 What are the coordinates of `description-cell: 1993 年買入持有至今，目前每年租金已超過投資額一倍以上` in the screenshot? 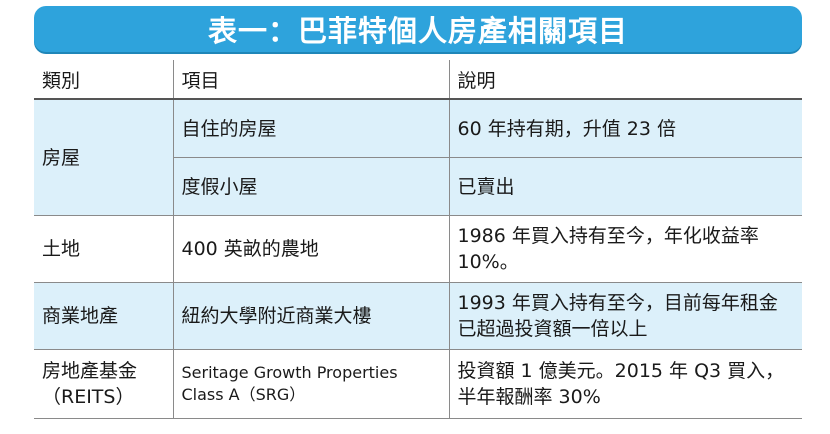 It's located at (625, 316).